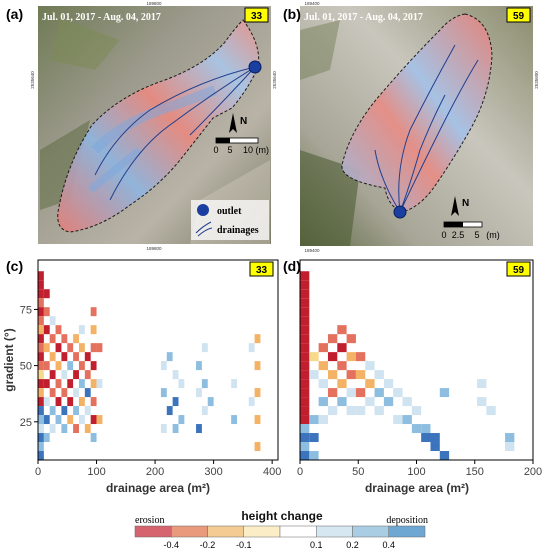 The height and width of the screenshot is (550, 546). What do you see at coordinates (238, 123) in the screenshot?
I see `north-arrow-a: N` at bounding box center [238, 123].